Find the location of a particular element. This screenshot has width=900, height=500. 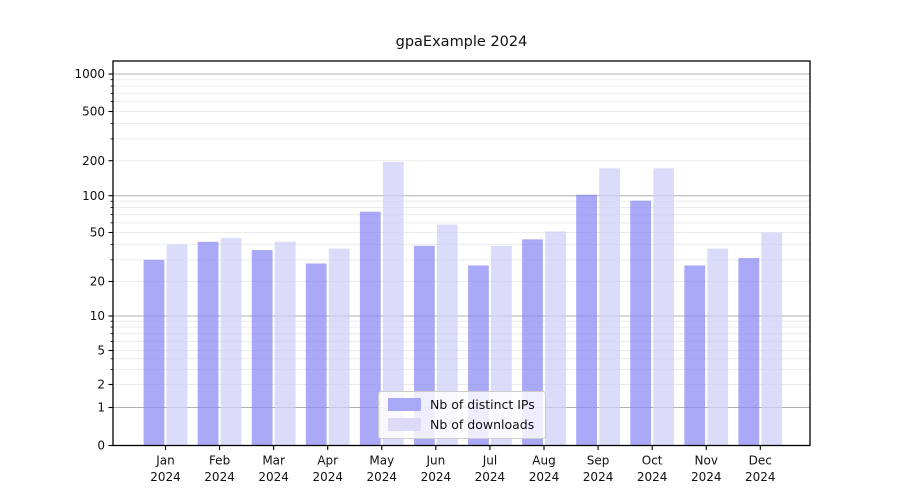

y-tick-label: 100 is located at coordinates (93, 196).